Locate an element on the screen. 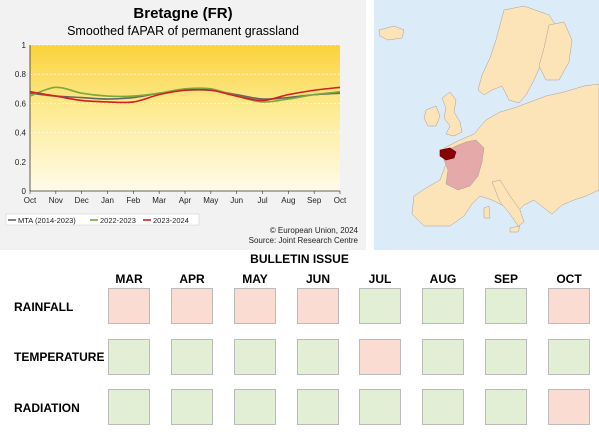  x-tick-label: Jun is located at coordinates (236, 200).